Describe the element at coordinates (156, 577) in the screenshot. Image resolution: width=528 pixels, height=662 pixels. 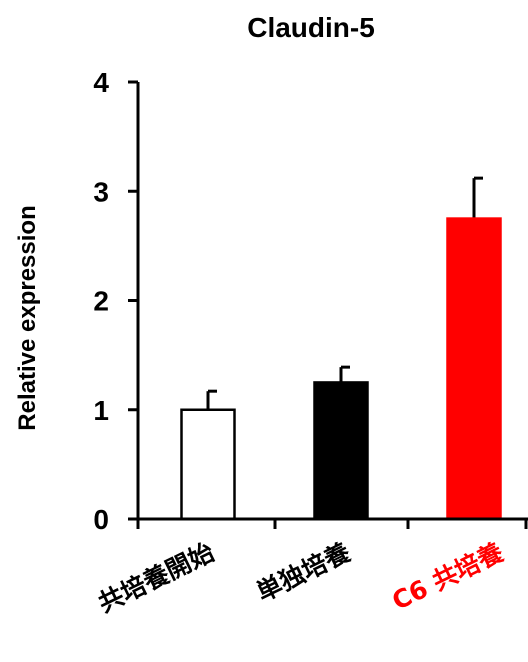
I see `x-category-label: 共培養開始` at that location.